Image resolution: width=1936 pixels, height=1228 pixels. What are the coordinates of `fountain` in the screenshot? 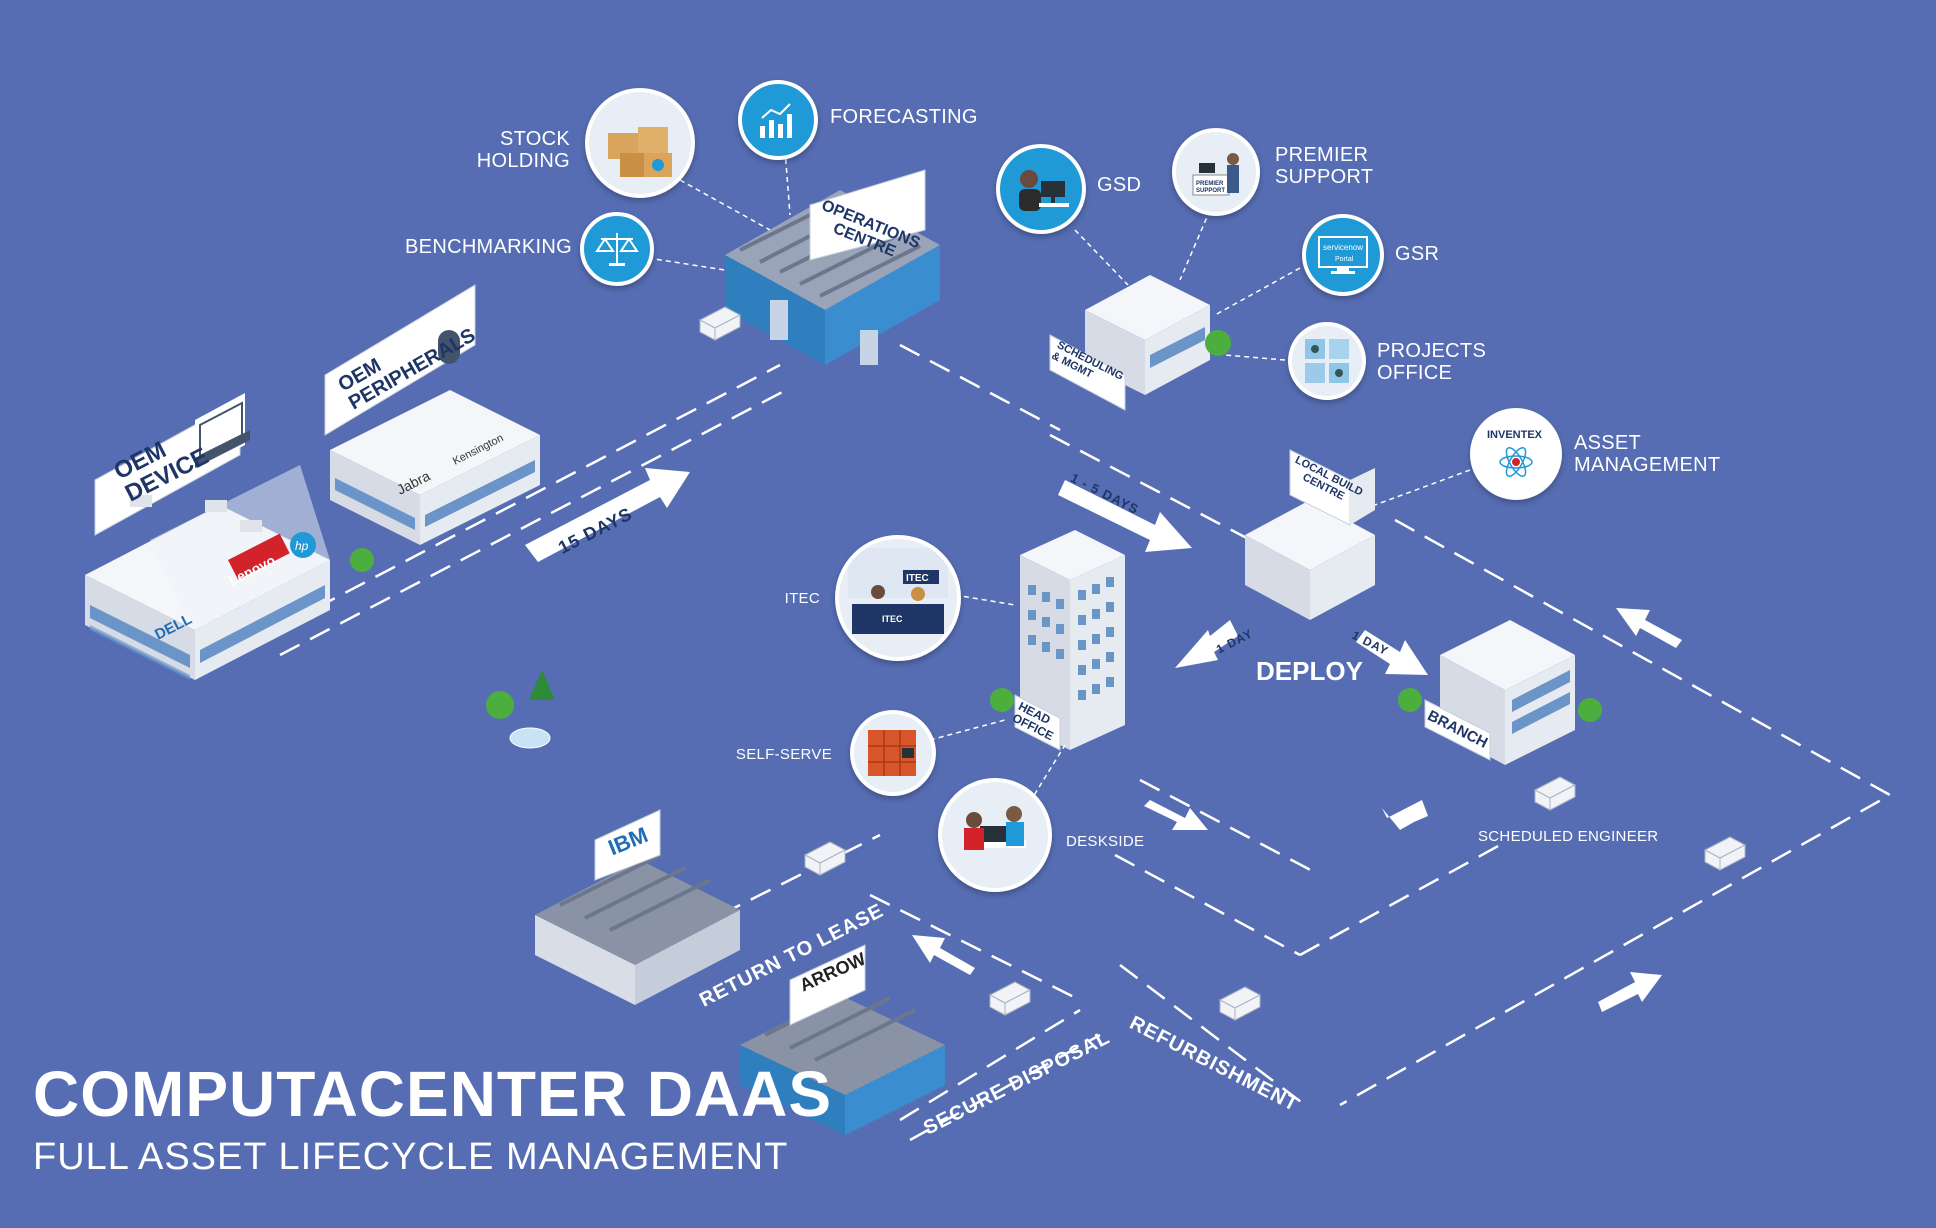 It's located at (530, 738).